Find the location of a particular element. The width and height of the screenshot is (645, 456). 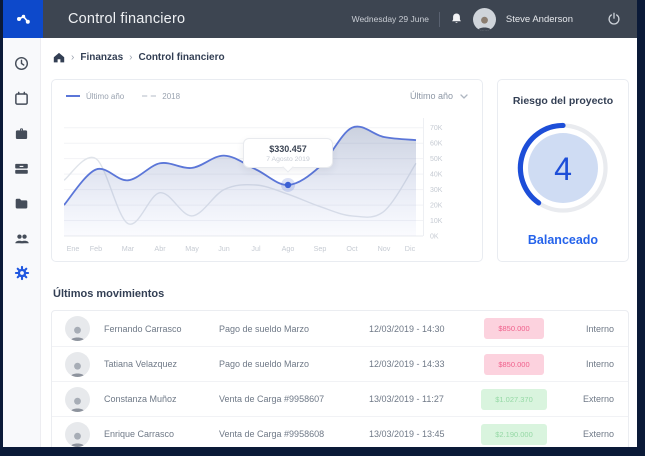

svg-text: Feb is located at coordinates (96, 248).